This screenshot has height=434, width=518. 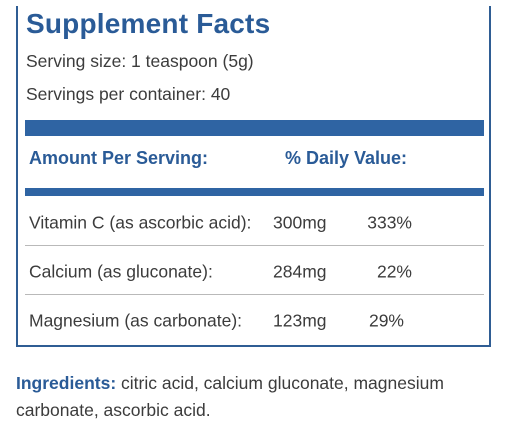 I want to click on serving-size: Serving size: 1 teaspoon (5g), so click(x=140, y=61).